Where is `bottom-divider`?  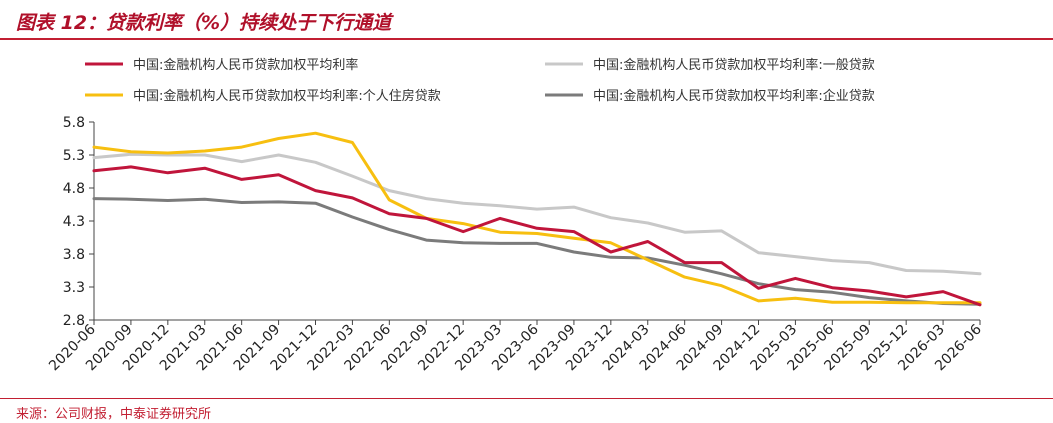 bottom-divider is located at coordinates (526, 398).